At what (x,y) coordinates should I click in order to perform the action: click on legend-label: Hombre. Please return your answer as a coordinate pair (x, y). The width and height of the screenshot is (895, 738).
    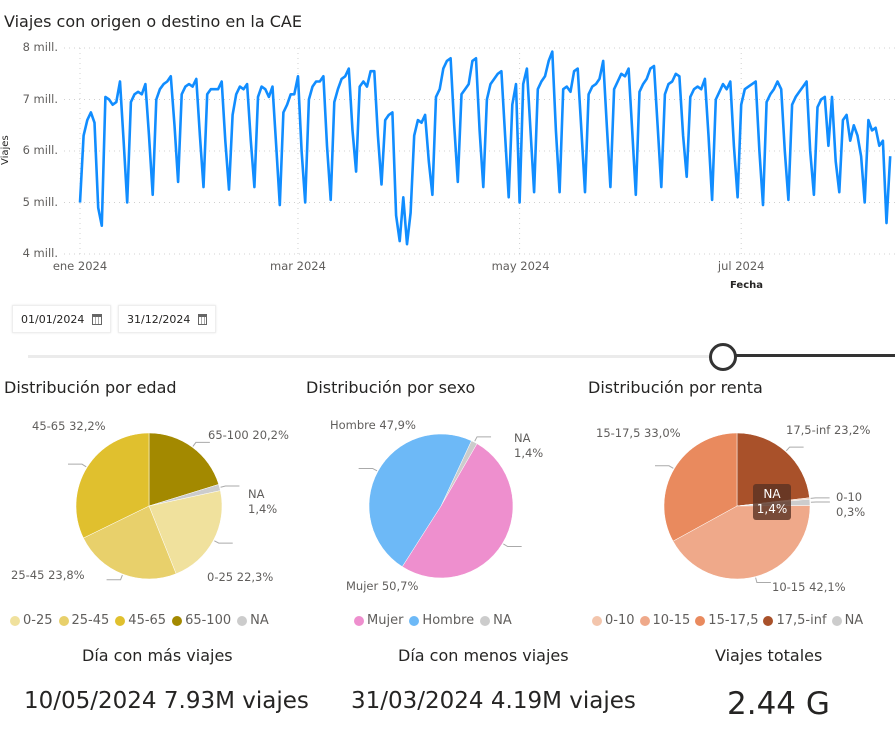
    Looking at the image, I should click on (448, 620).